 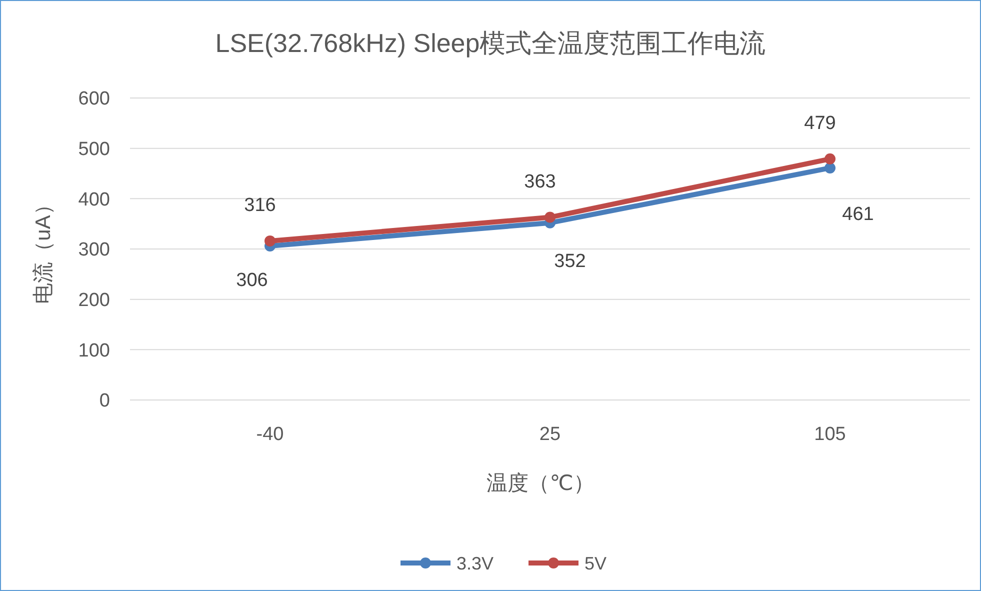 I want to click on y-tick-label: 500, so click(x=94, y=149).